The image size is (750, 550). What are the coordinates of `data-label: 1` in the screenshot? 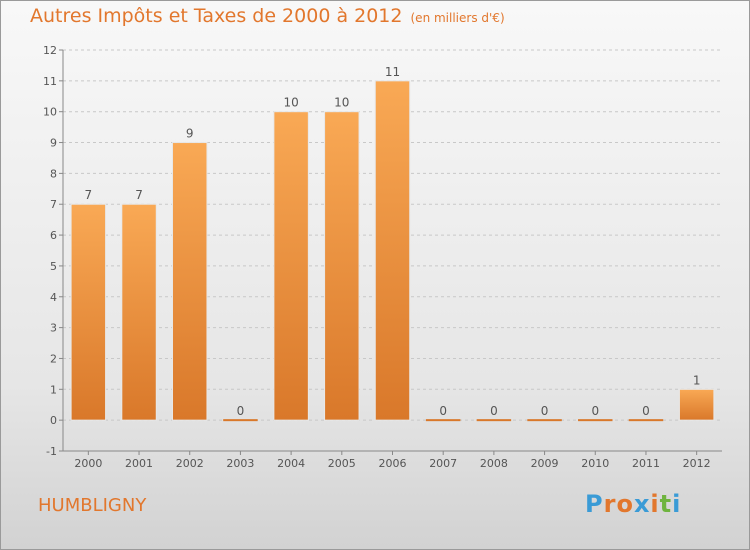 It's located at (697, 380).